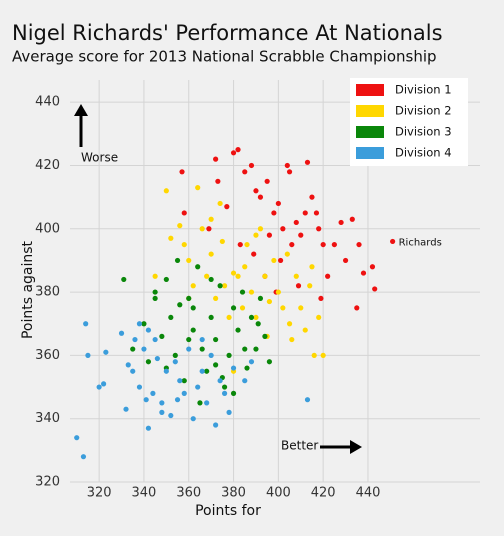 The width and height of the screenshot is (504, 536). Describe the element at coordinates (47, 355) in the screenshot. I see `y-tick-label: 360` at that location.